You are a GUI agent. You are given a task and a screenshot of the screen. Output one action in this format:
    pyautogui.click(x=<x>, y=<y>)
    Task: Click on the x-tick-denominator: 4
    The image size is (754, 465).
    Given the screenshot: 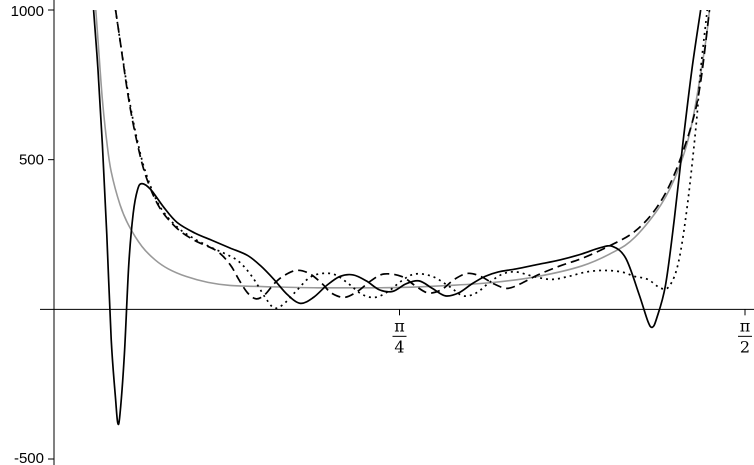 What is the action you would take?
    pyautogui.click(x=399, y=346)
    